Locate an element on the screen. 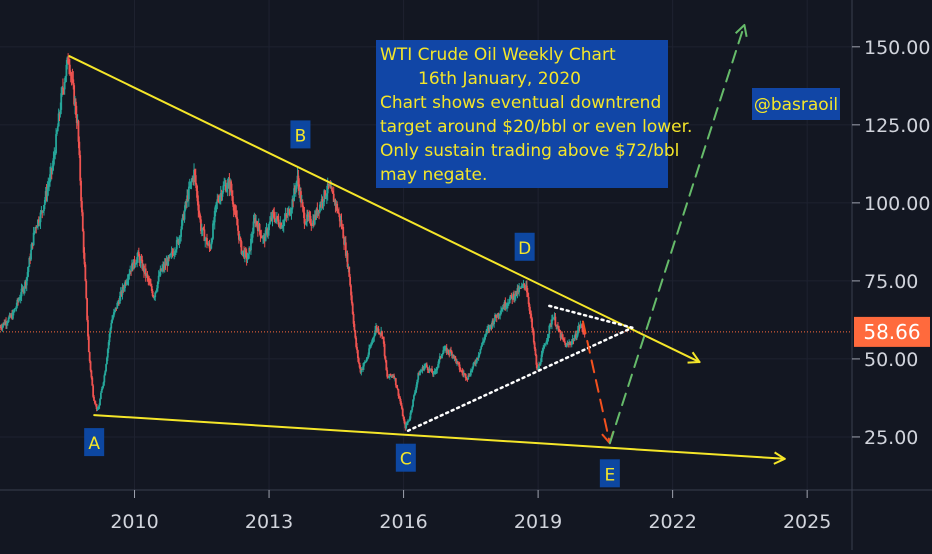 The height and width of the screenshot is (554, 932). x-tick-label: 2013 is located at coordinates (269, 522).